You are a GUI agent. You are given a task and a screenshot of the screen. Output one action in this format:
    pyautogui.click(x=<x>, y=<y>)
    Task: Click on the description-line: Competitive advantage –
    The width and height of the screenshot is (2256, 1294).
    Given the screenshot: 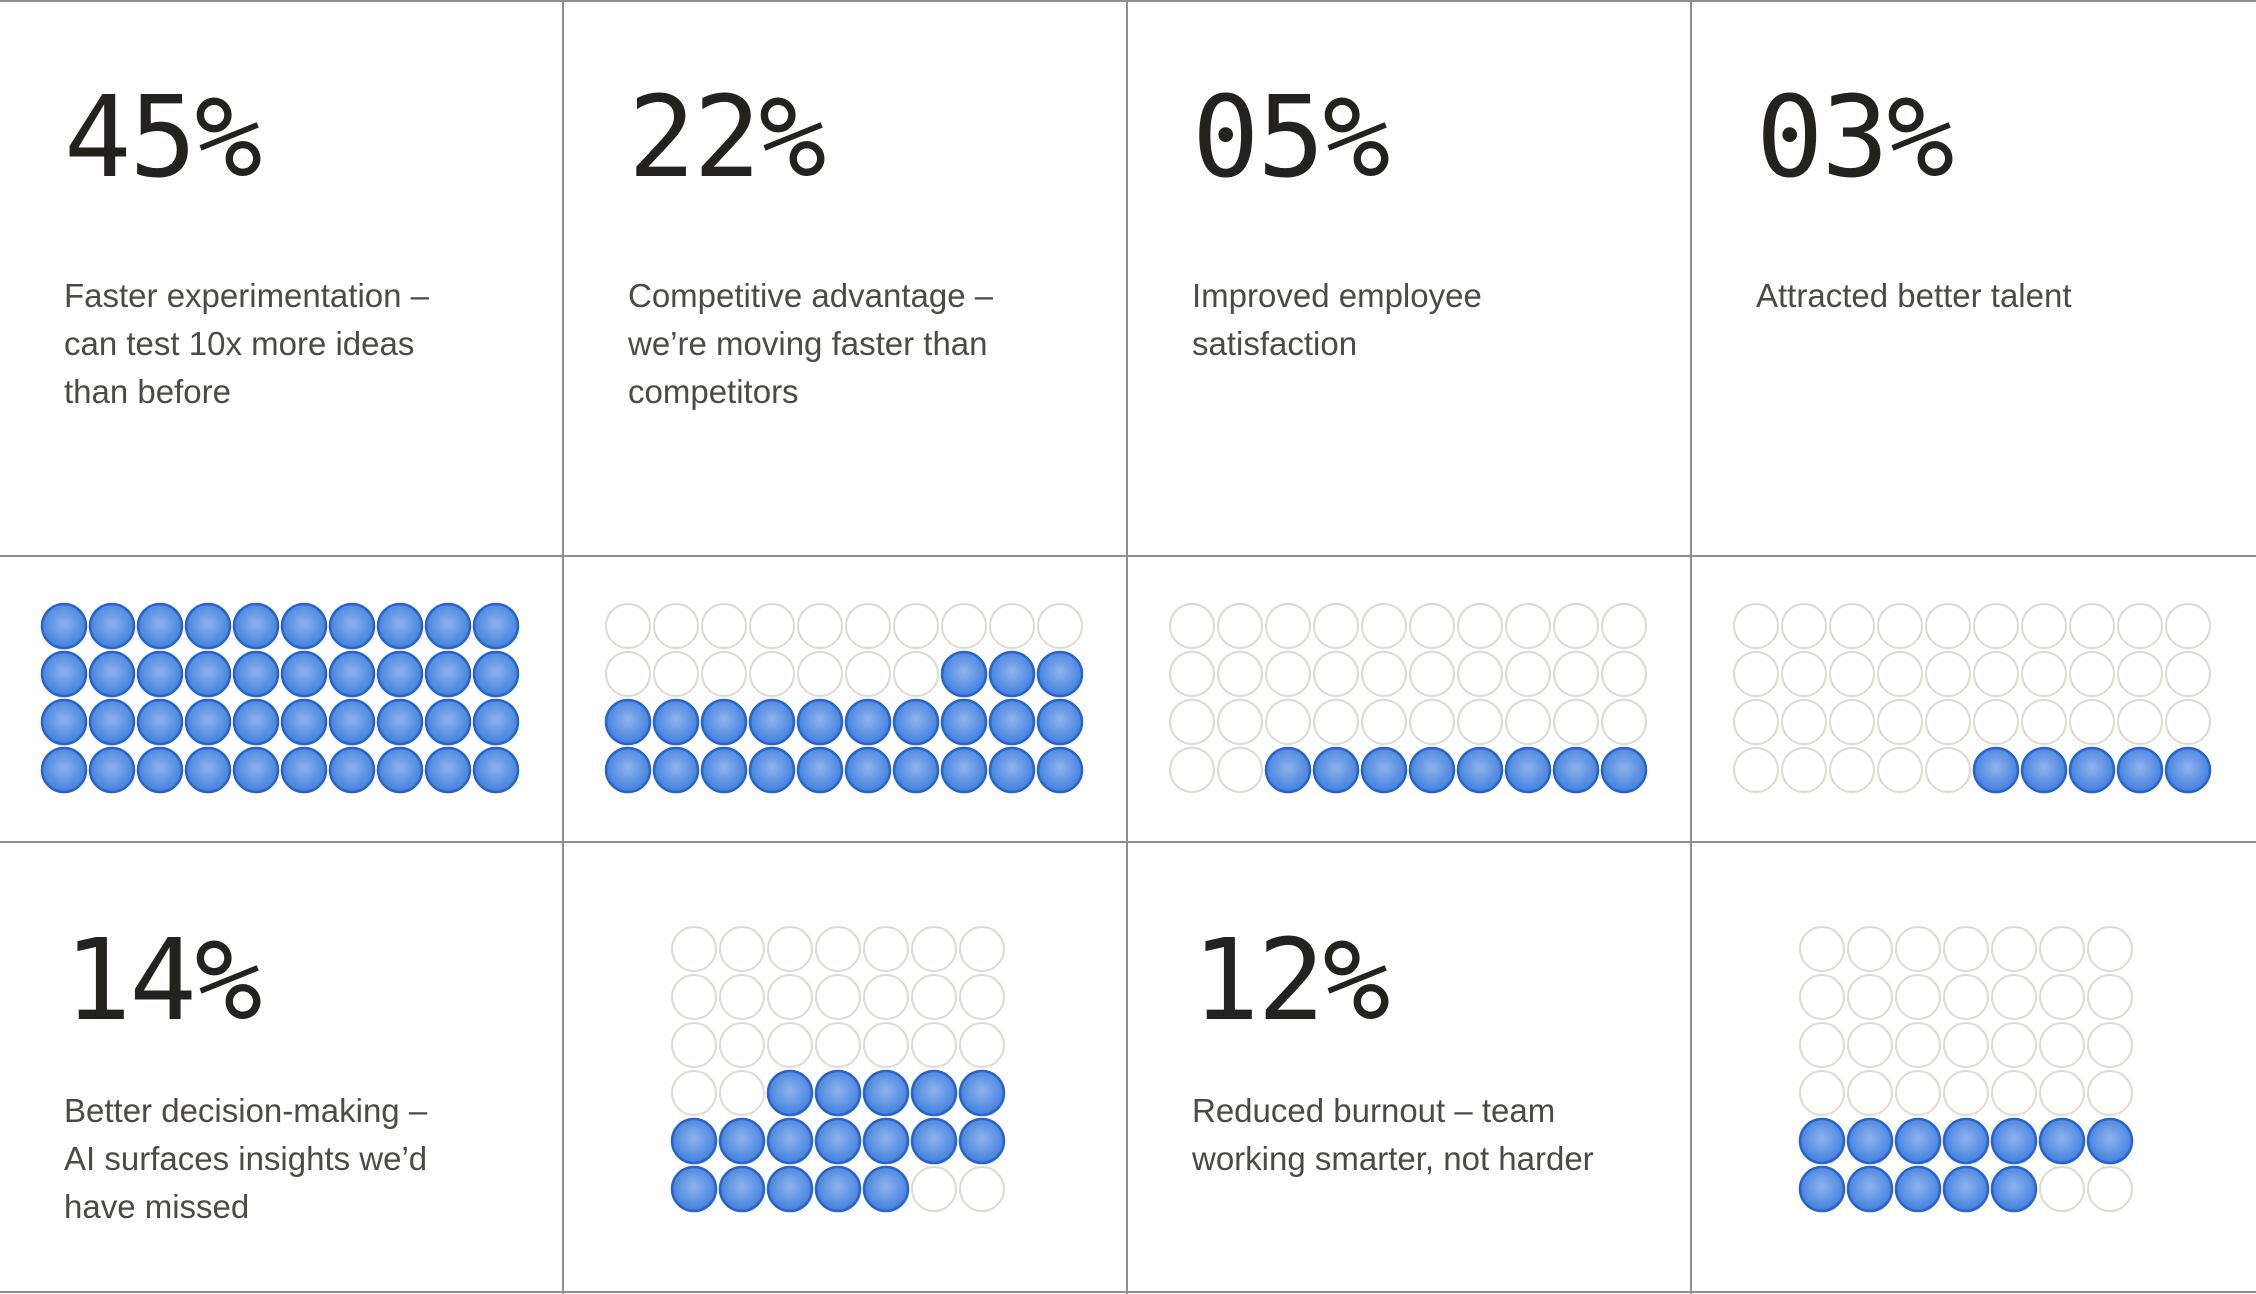 What is the action you would take?
    pyautogui.click(x=811, y=295)
    